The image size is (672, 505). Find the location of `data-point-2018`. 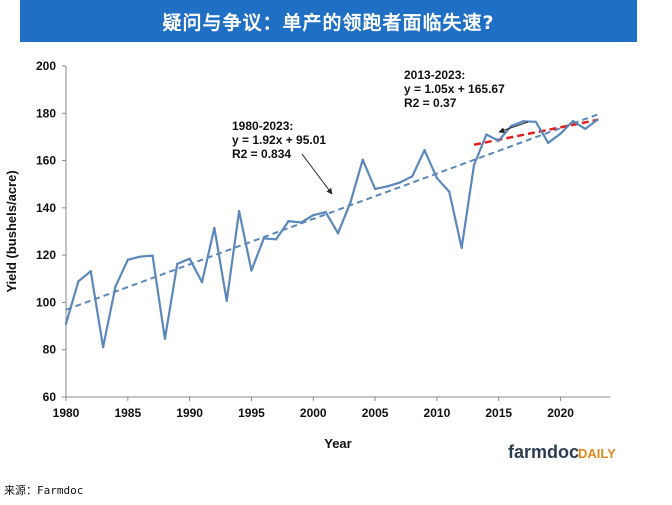

data-point-2018 is located at coordinates (536, 121).